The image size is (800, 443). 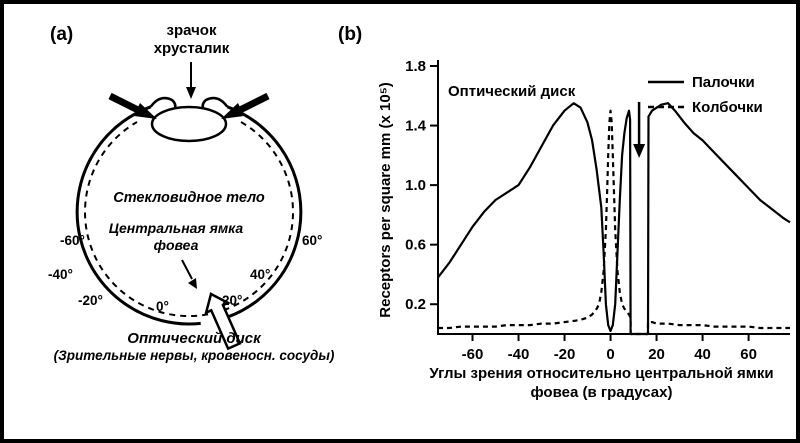 I want to click on x-axis-label-line2: фовеа (в градусах), so click(x=601, y=392).